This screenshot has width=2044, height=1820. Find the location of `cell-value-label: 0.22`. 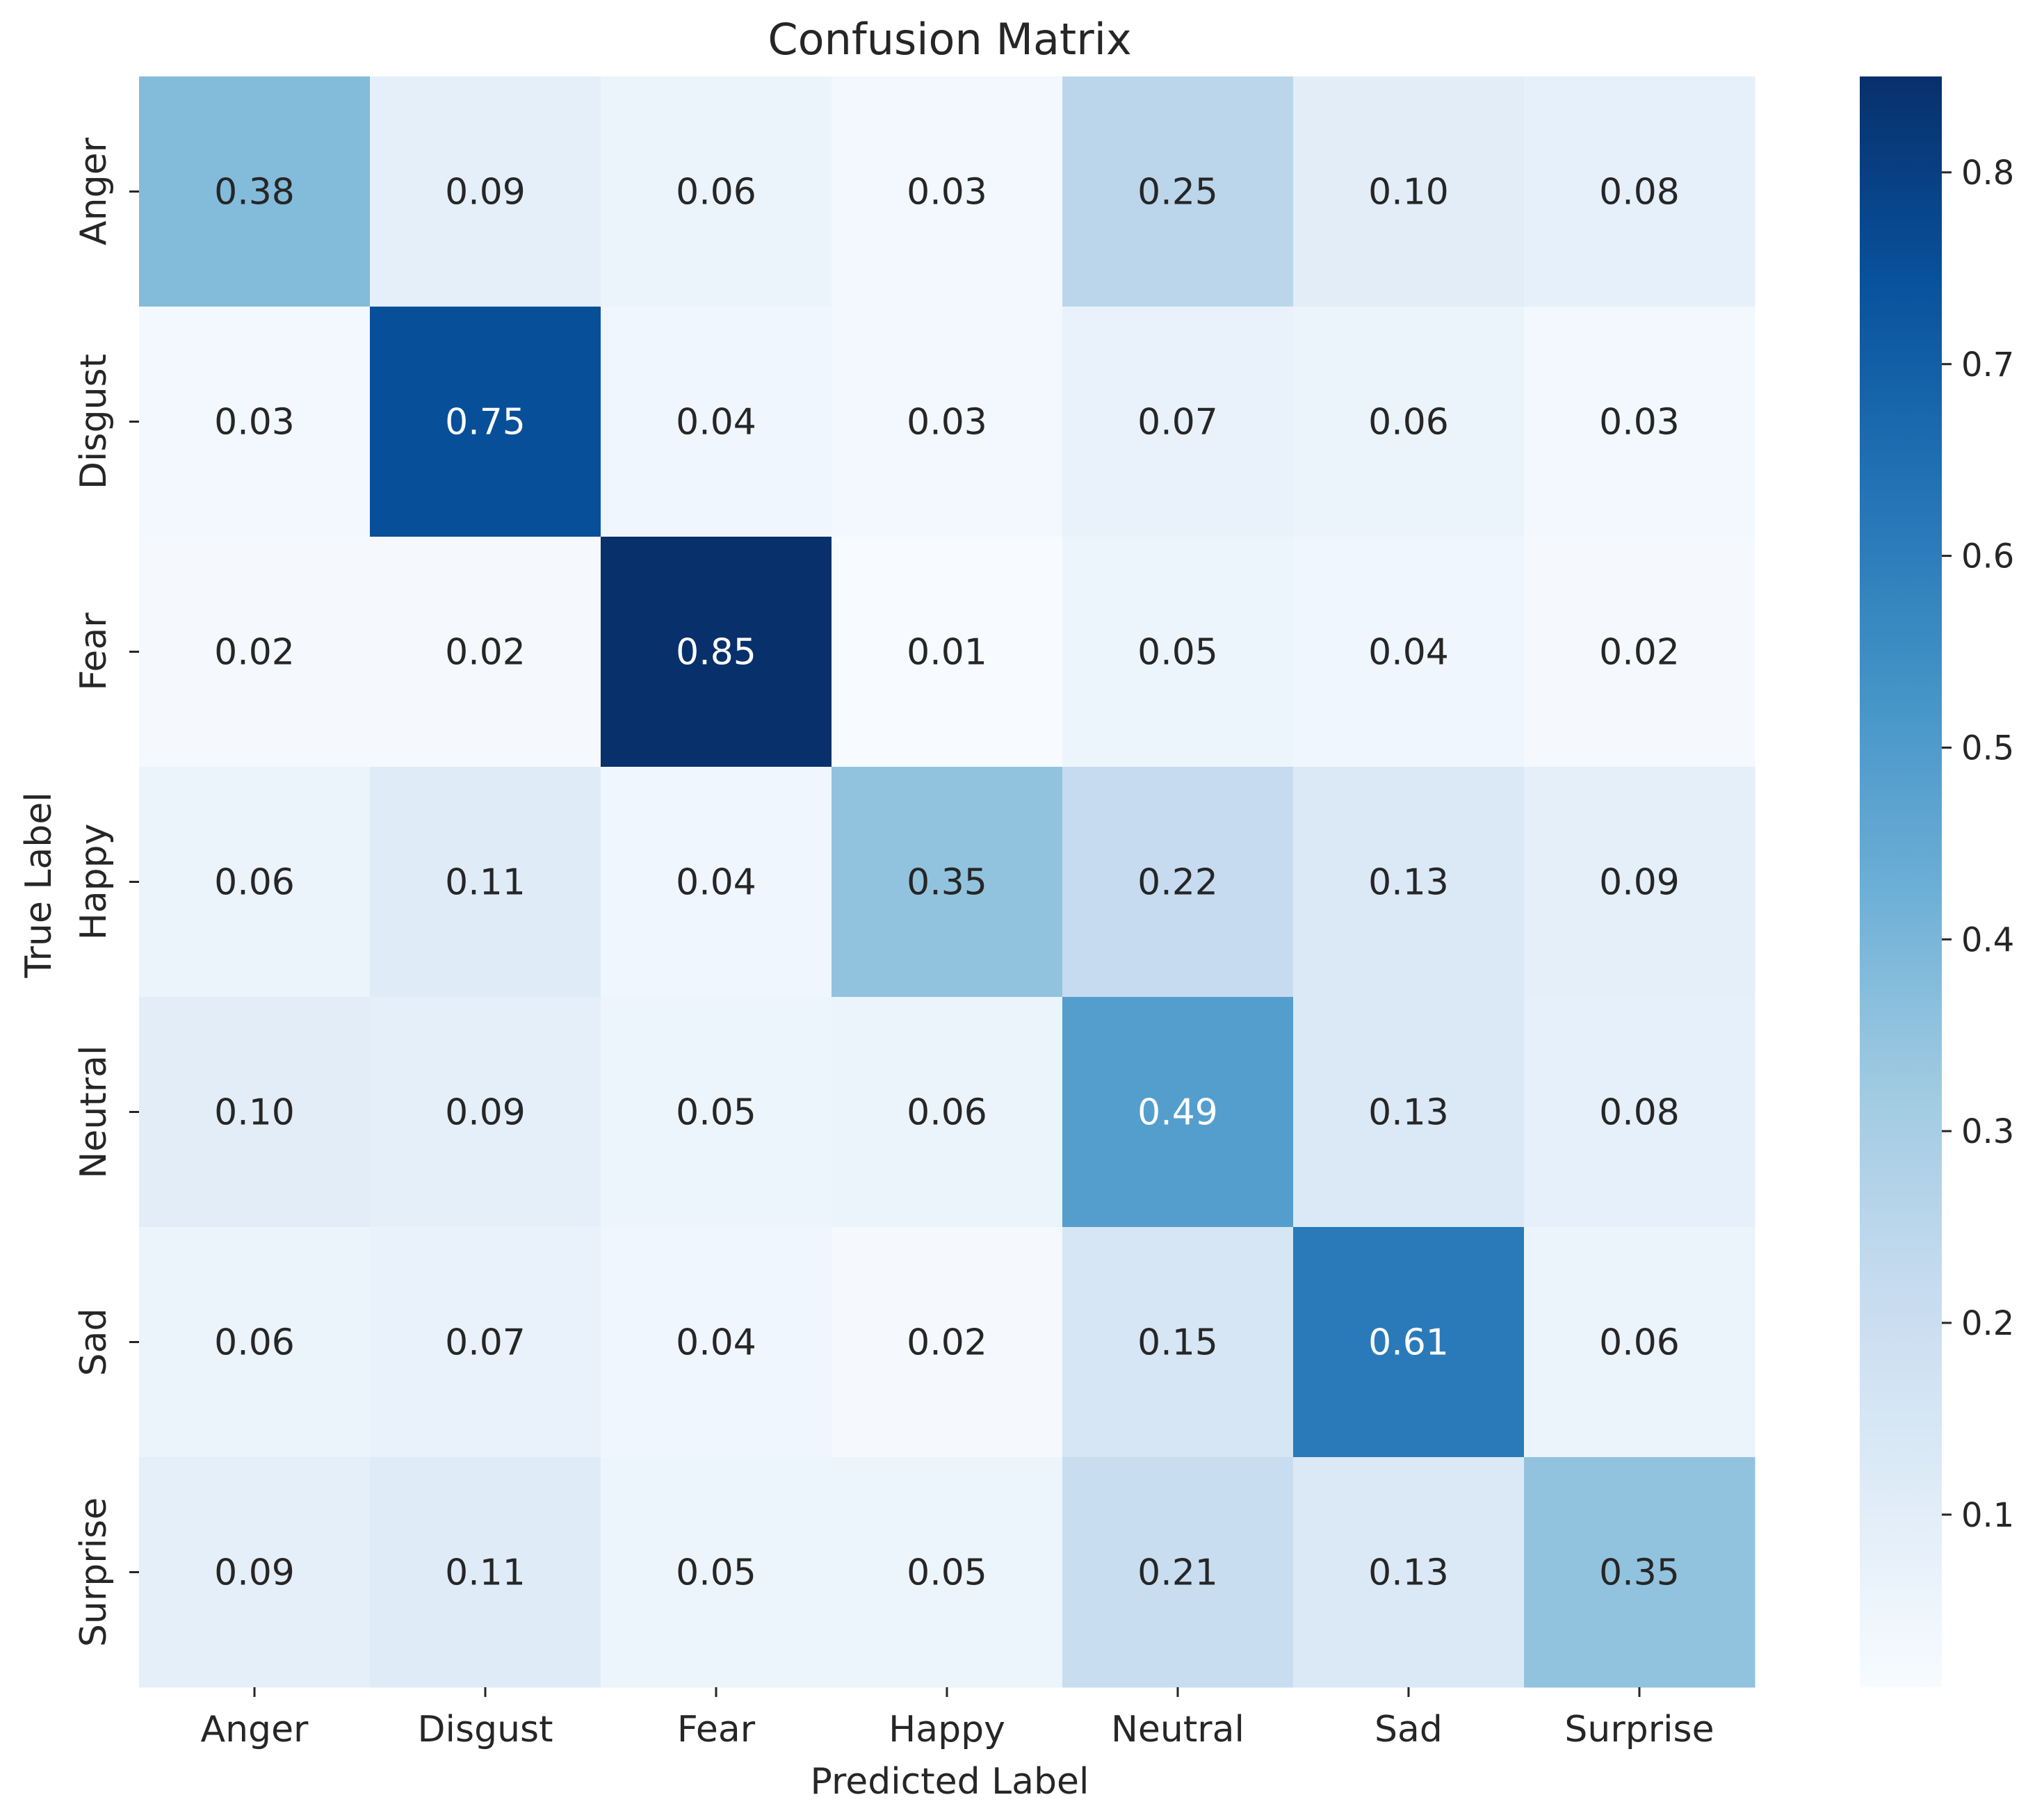

cell-value-label: 0.22 is located at coordinates (1177, 883).